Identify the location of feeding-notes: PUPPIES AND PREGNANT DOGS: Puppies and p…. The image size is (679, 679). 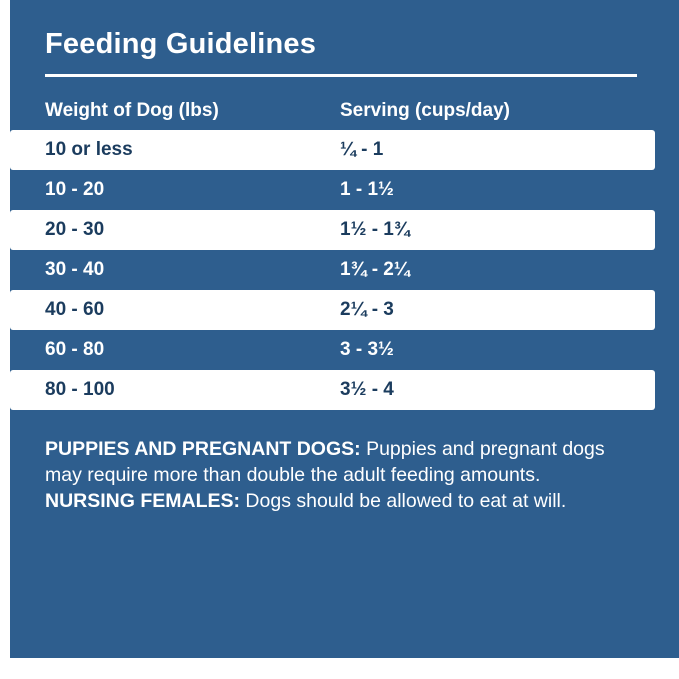
(335, 476).